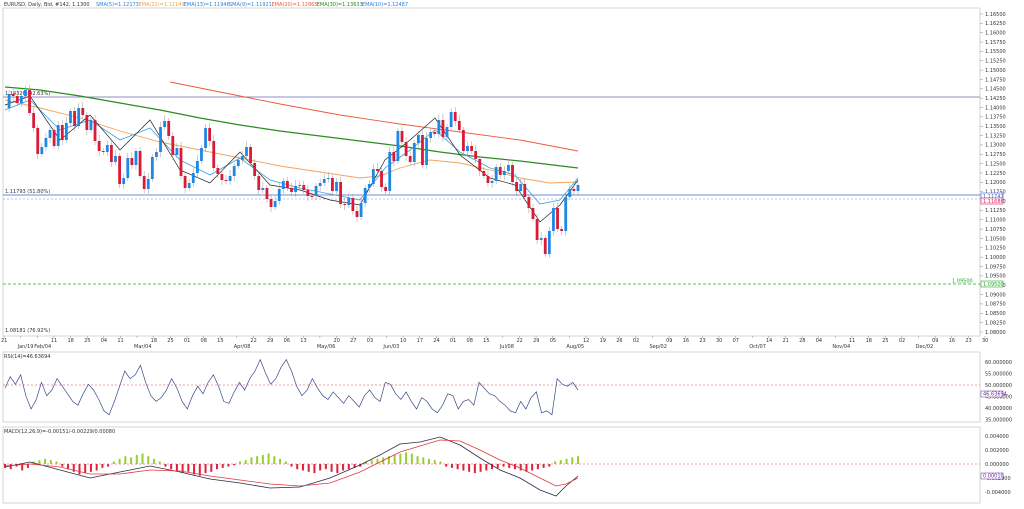  Describe the element at coordinates (995, 183) in the screenshot. I see `price-tick-label: 1.12000` at that location.